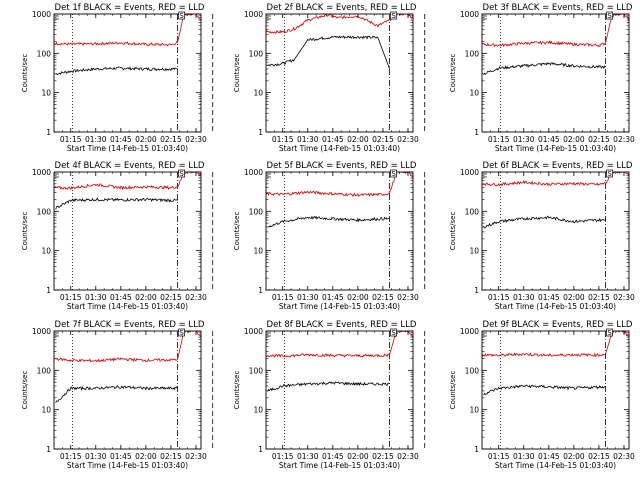  Describe the element at coordinates (130, 8) in the screenshot. I see `panel-title: Det 1f BLACK = Events, RED = LLD` at that location.